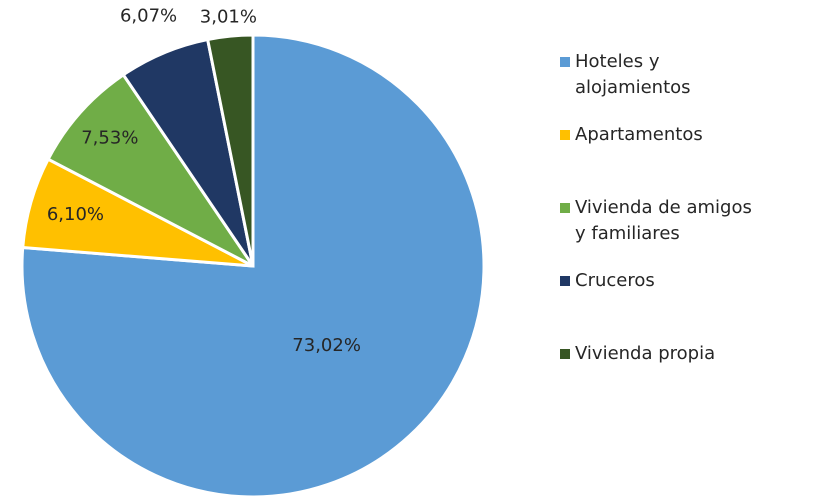 Image resolution: width=819 pixels, height=497 pixels. Describe the element at coordinates (663, 220) in the screenshot. I see `legend-label: Vivienda de amigos y familiares` at that location.